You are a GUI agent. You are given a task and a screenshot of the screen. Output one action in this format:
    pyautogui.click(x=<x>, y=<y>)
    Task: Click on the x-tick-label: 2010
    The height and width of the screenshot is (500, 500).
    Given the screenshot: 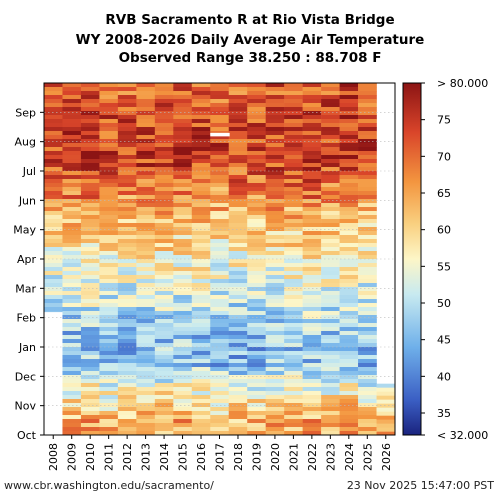 What is the action you would take?
    pyautogui.click(x=90, y=457)
    